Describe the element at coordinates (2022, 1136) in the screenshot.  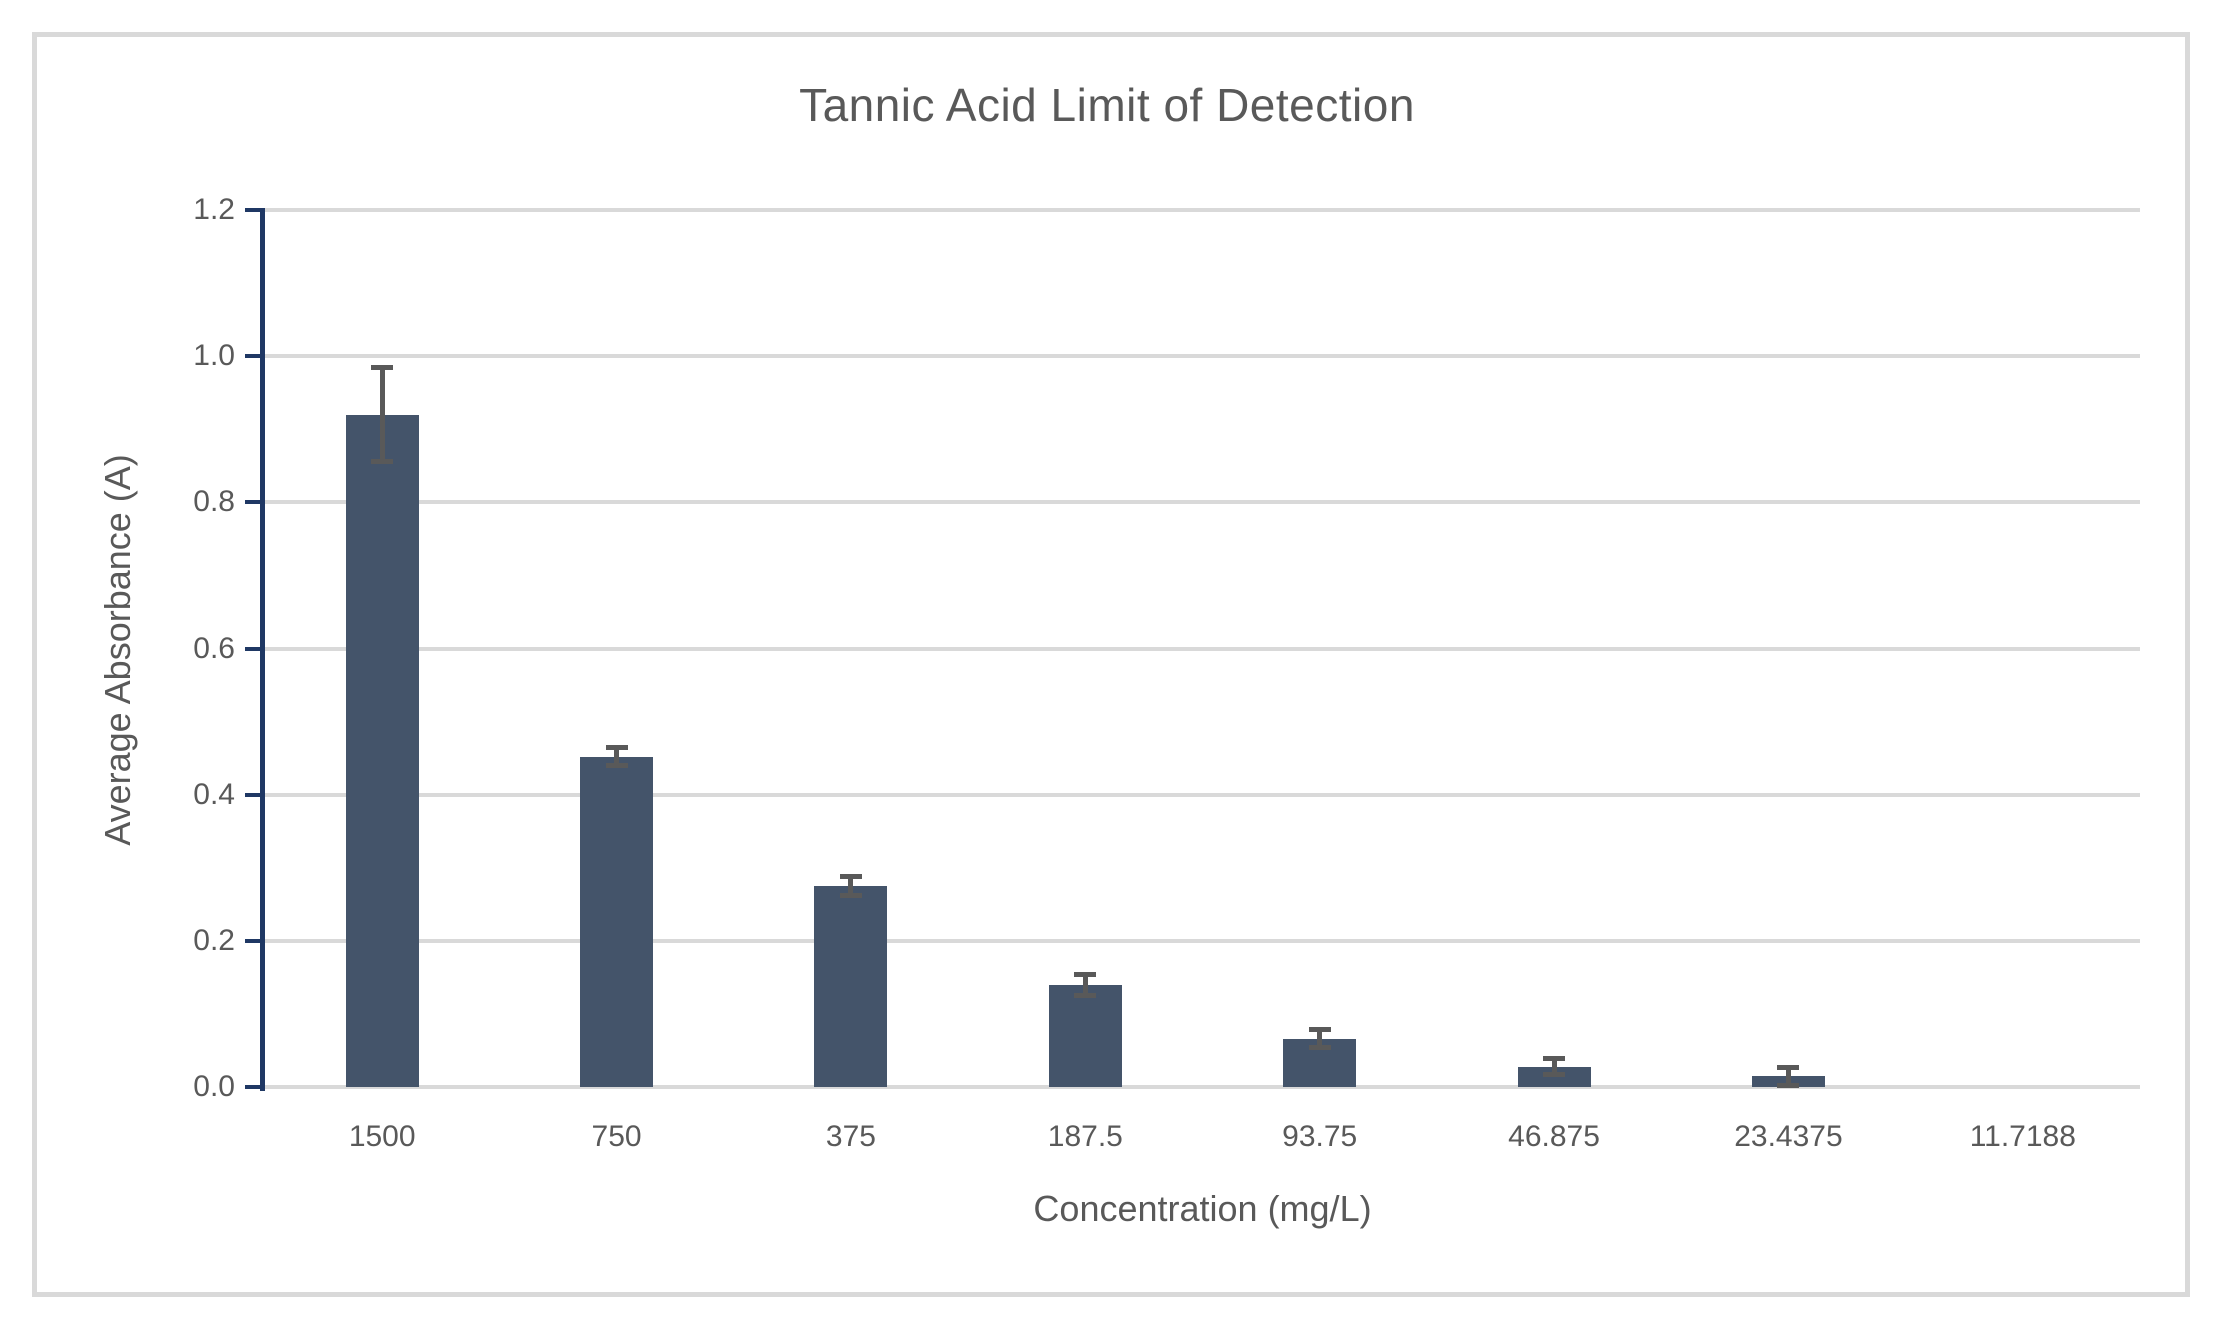
I see `x-tick-label: 11.7188` at that location.